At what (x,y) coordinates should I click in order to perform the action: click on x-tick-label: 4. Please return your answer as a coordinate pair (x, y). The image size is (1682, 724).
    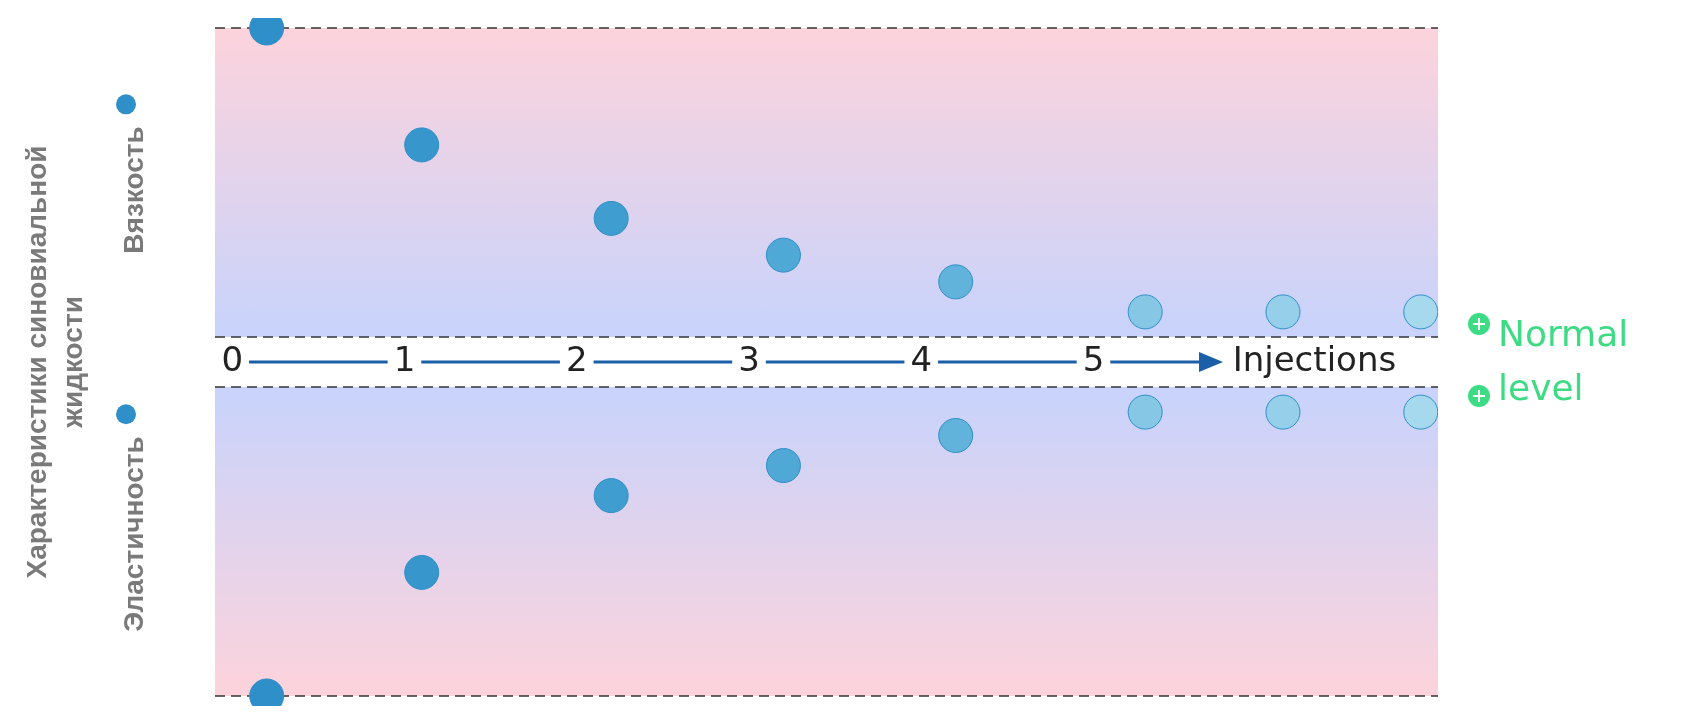
    Looking at the image, I should click on (921, 358).